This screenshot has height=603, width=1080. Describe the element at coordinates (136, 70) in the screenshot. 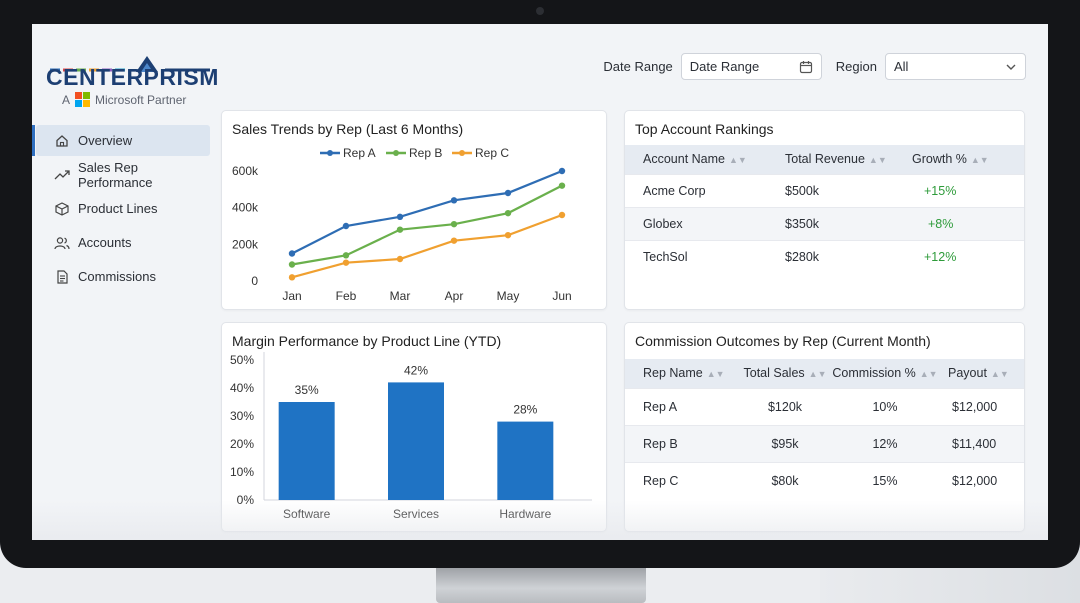

I see `brand-logo: CENTERPRISM A Microsoft Partner` at that location.